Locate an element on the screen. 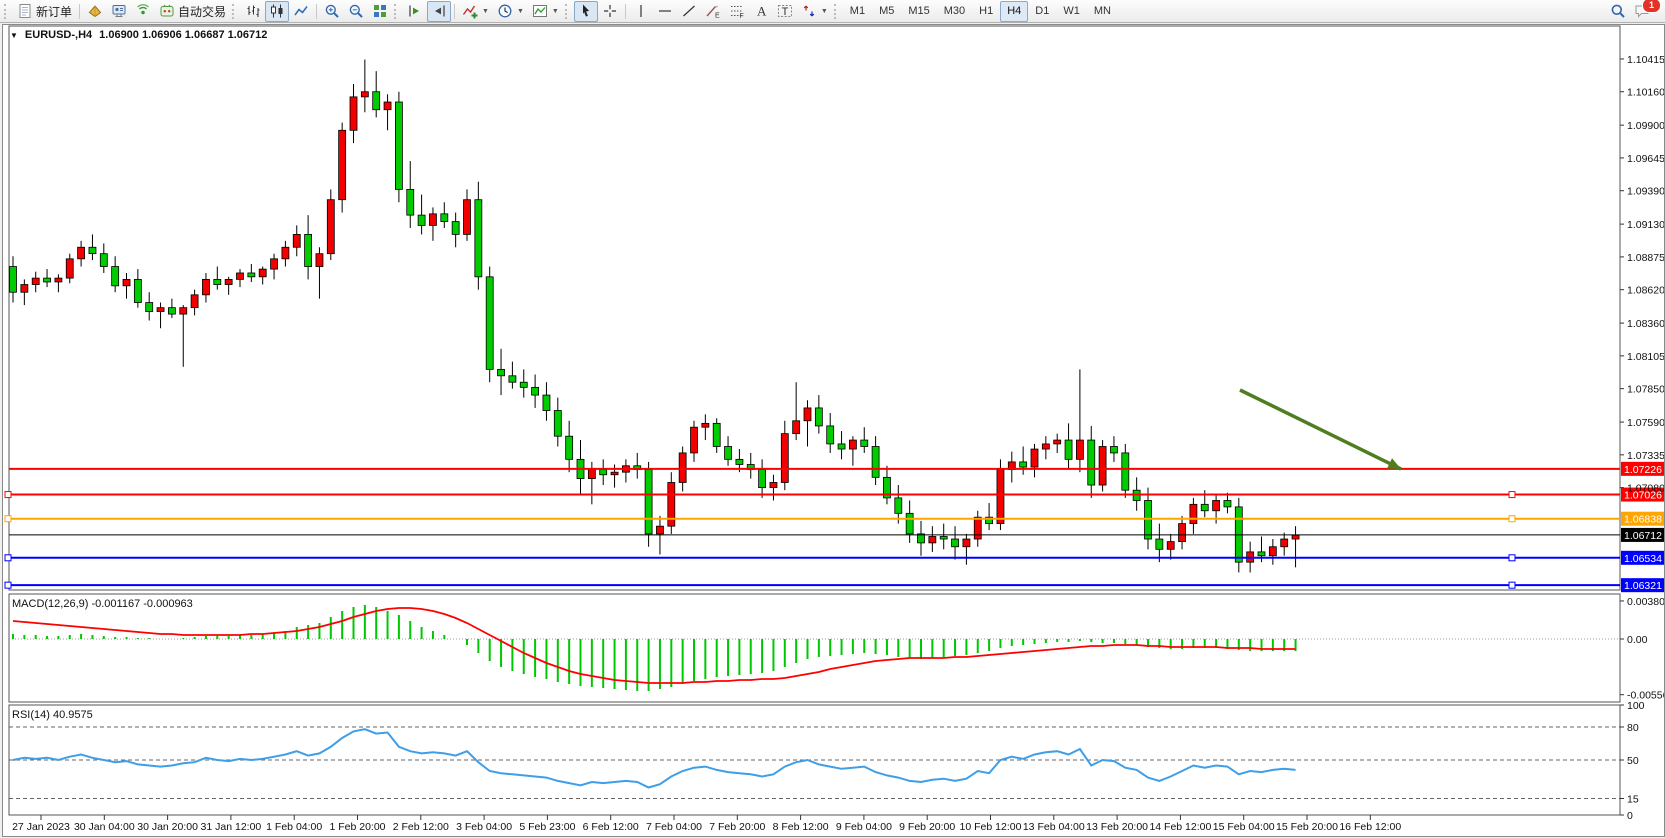 The image size is (1665, 838). crosshair-button is located at coordinates (610, 11).